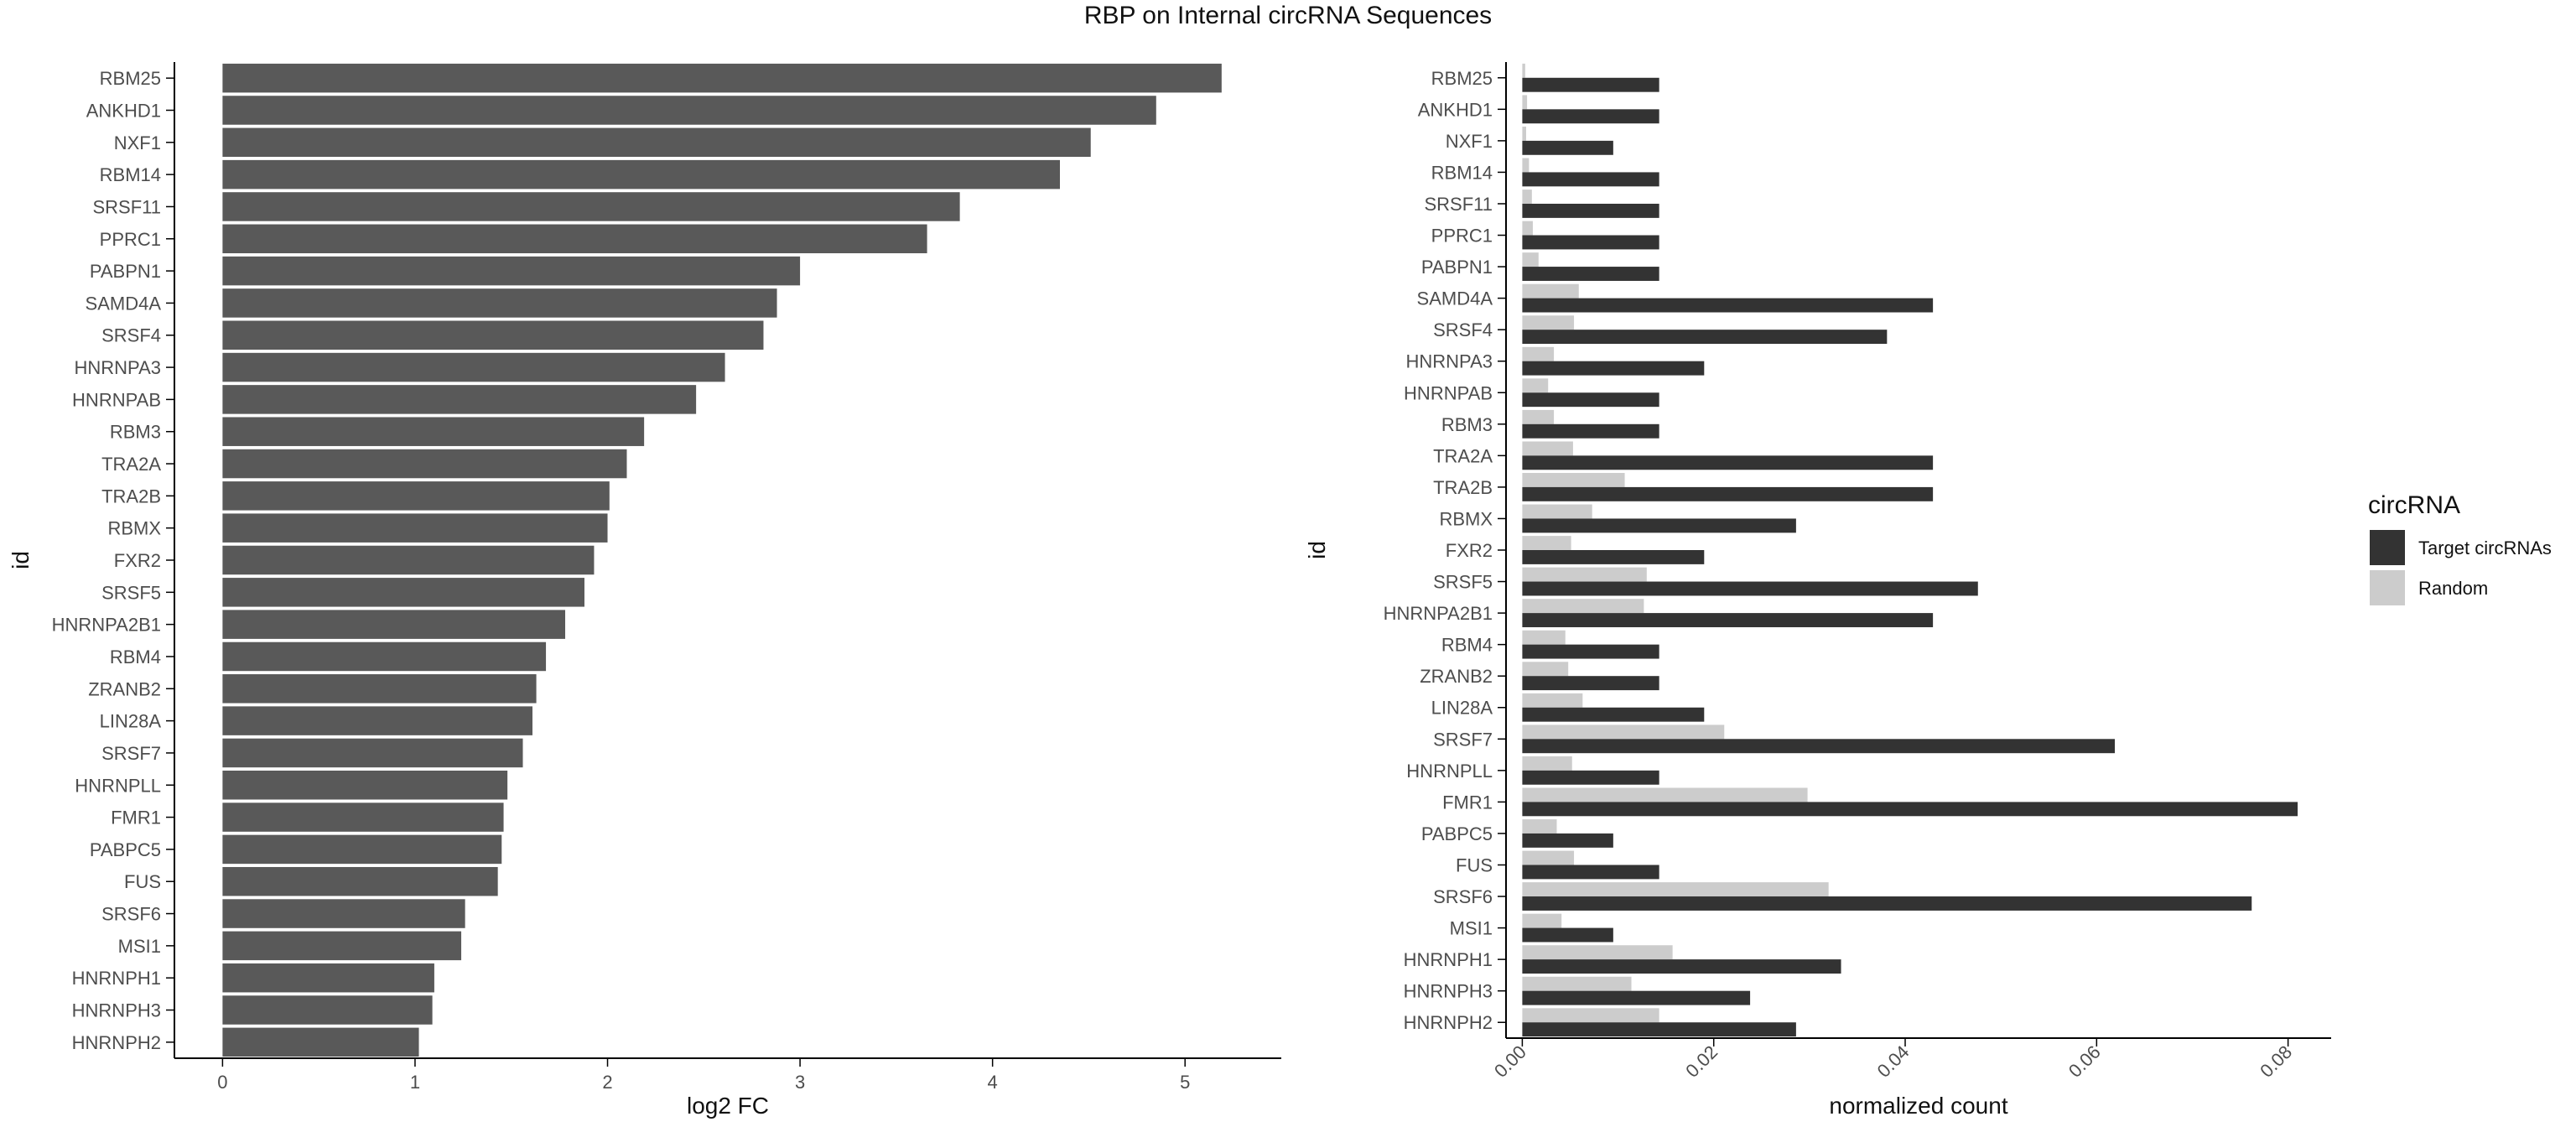  Describe the element at coordinates (1463, 455) in the screenshot. I see `y-tick-label: TRA2A` at that location.